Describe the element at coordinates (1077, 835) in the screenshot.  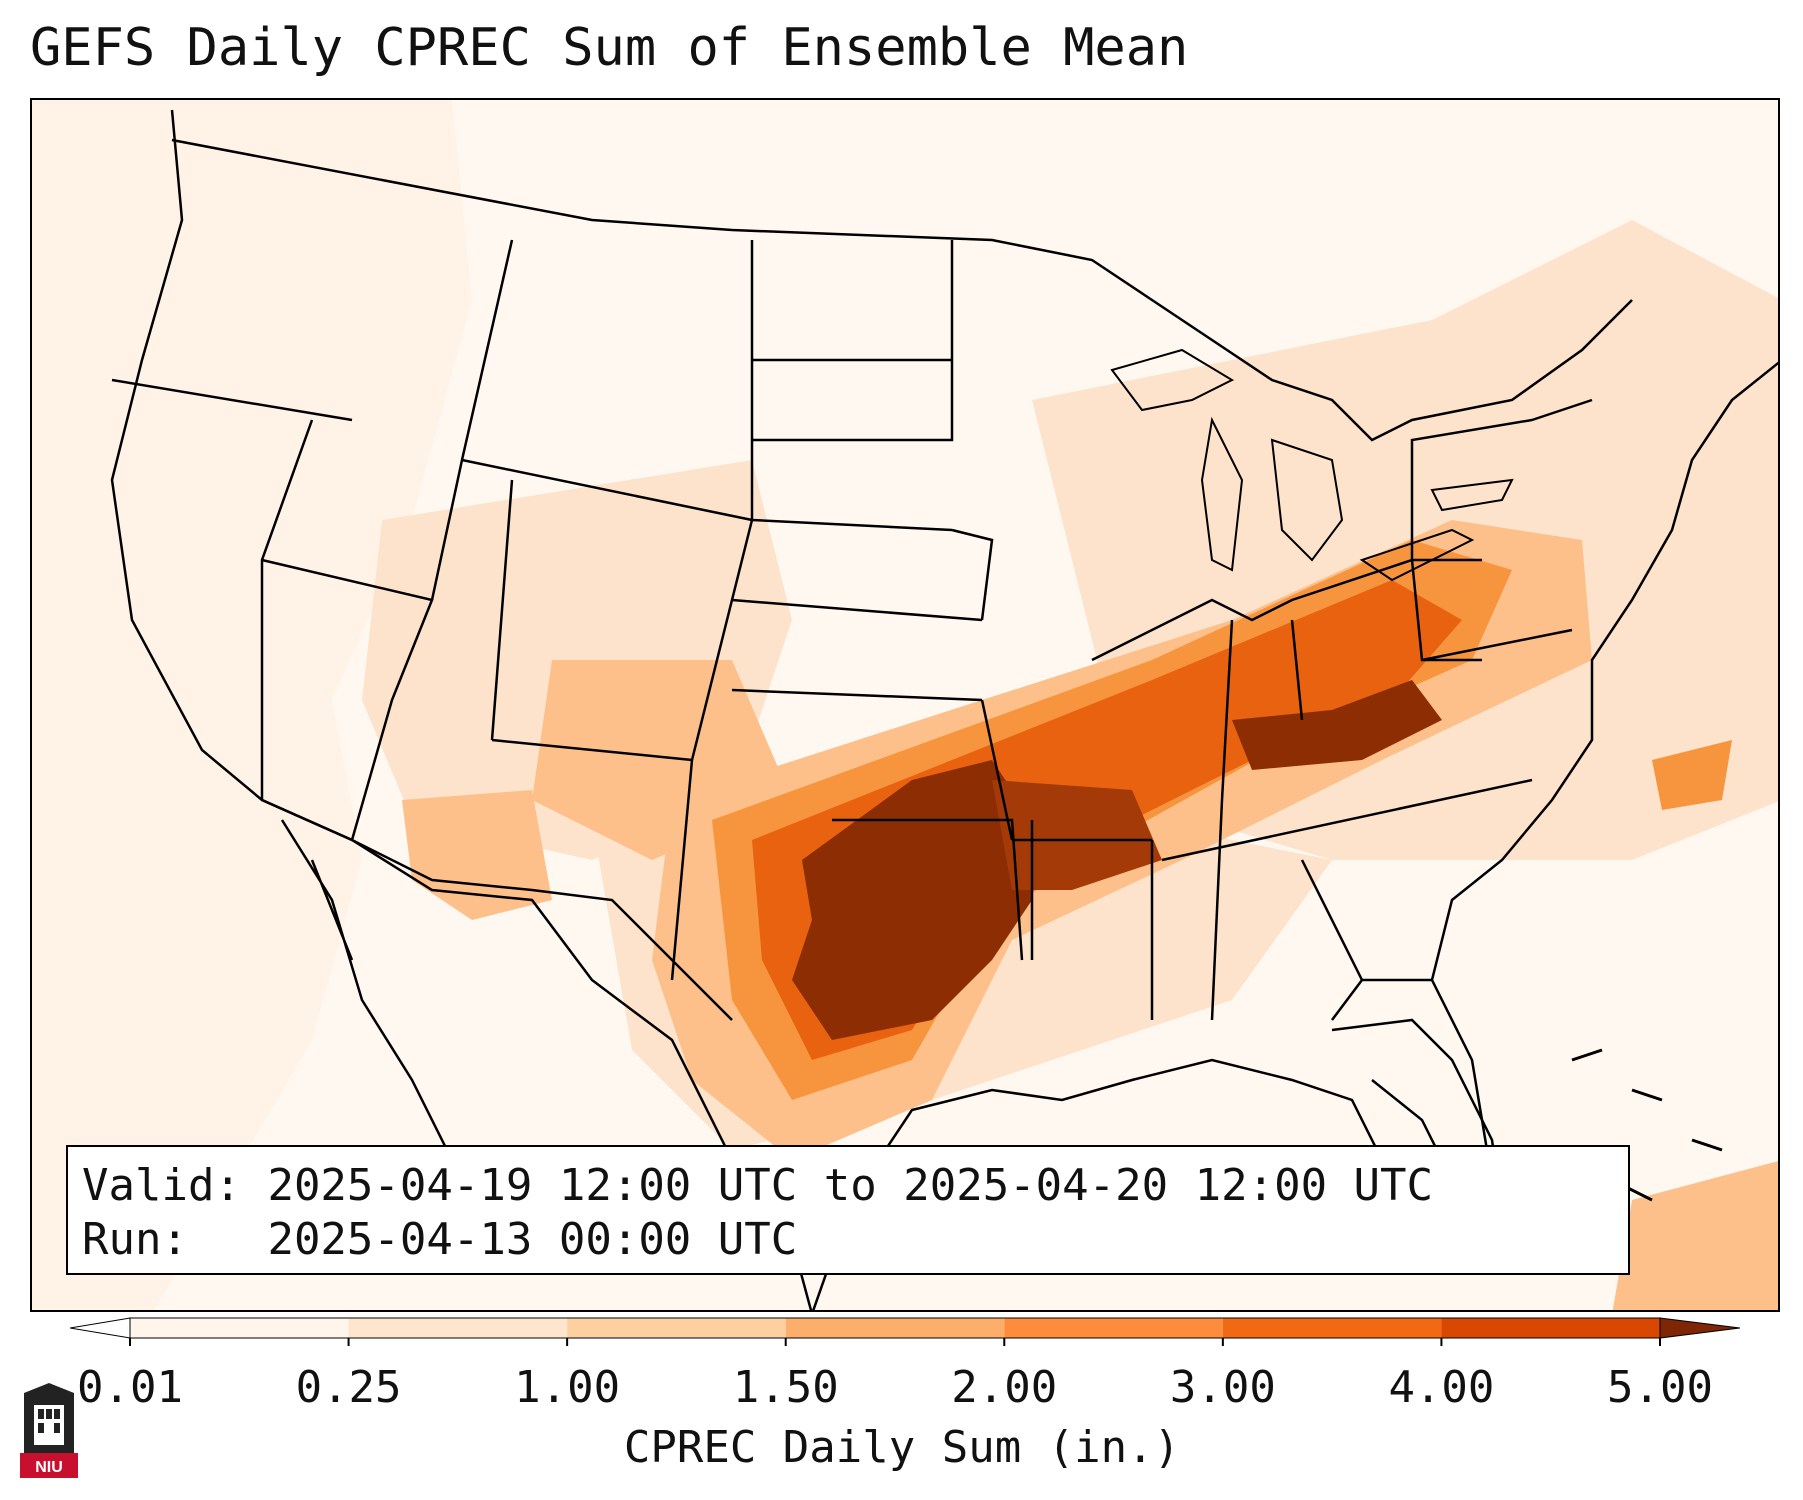
I see `precip-max-arkansas` at that location.